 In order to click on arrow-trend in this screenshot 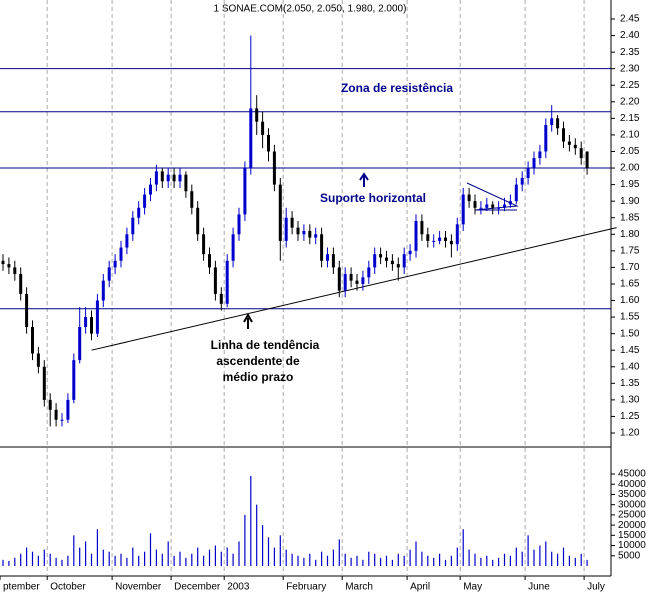, I will do `click(248, 320)`.